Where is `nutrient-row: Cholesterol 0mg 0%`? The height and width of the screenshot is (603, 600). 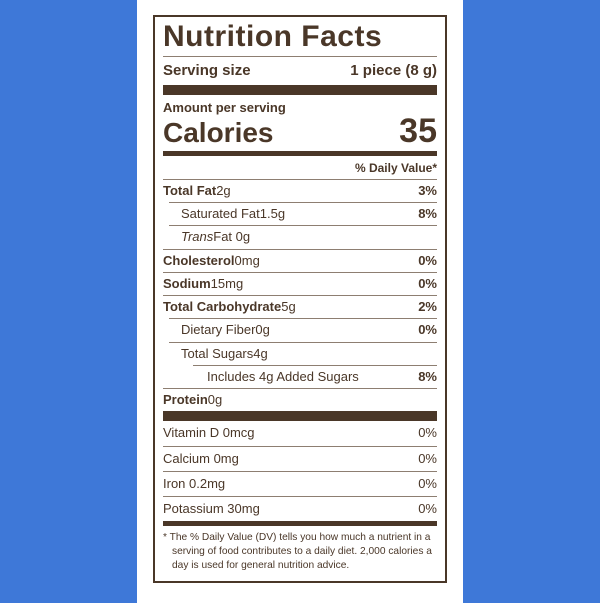 nutrient-row: Cholesterol 0mg 0% is located at coordinates (300, 260).